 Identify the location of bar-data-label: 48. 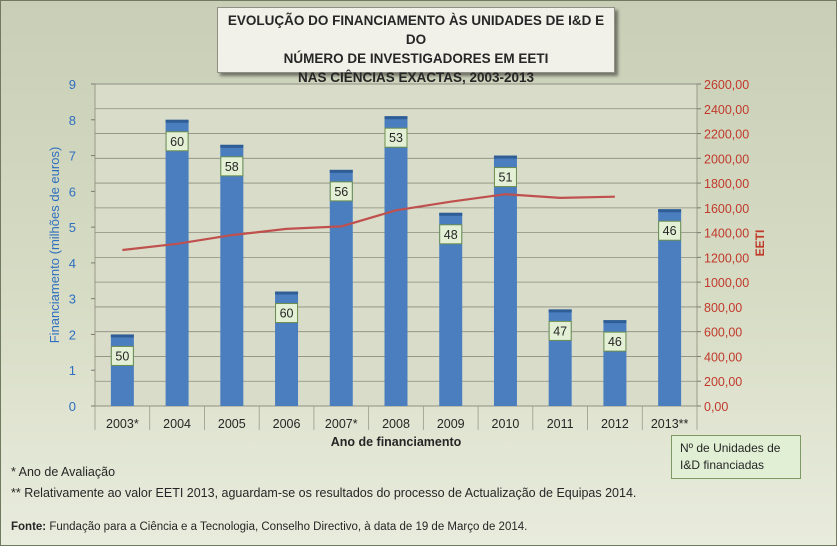
(451, 235).